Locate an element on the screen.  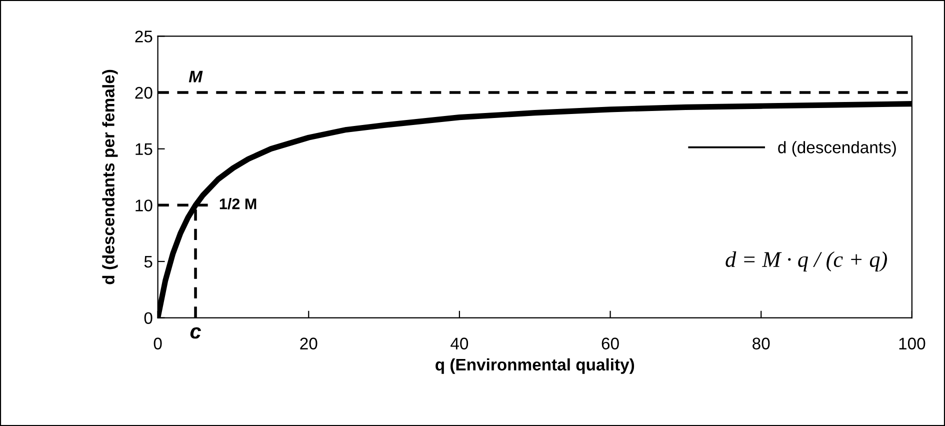
annotation: c is located at coordinates (196, 333).